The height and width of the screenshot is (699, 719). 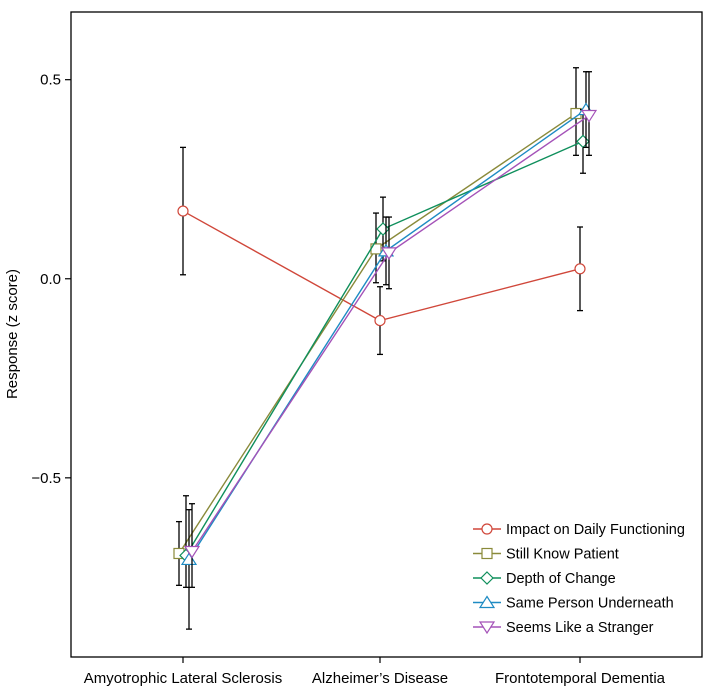 What do you see at coordinates (380, 678) in the screenshot?
I see `x-tick-label: Alzheimer’s Disease` at bounding box center [380, 678].